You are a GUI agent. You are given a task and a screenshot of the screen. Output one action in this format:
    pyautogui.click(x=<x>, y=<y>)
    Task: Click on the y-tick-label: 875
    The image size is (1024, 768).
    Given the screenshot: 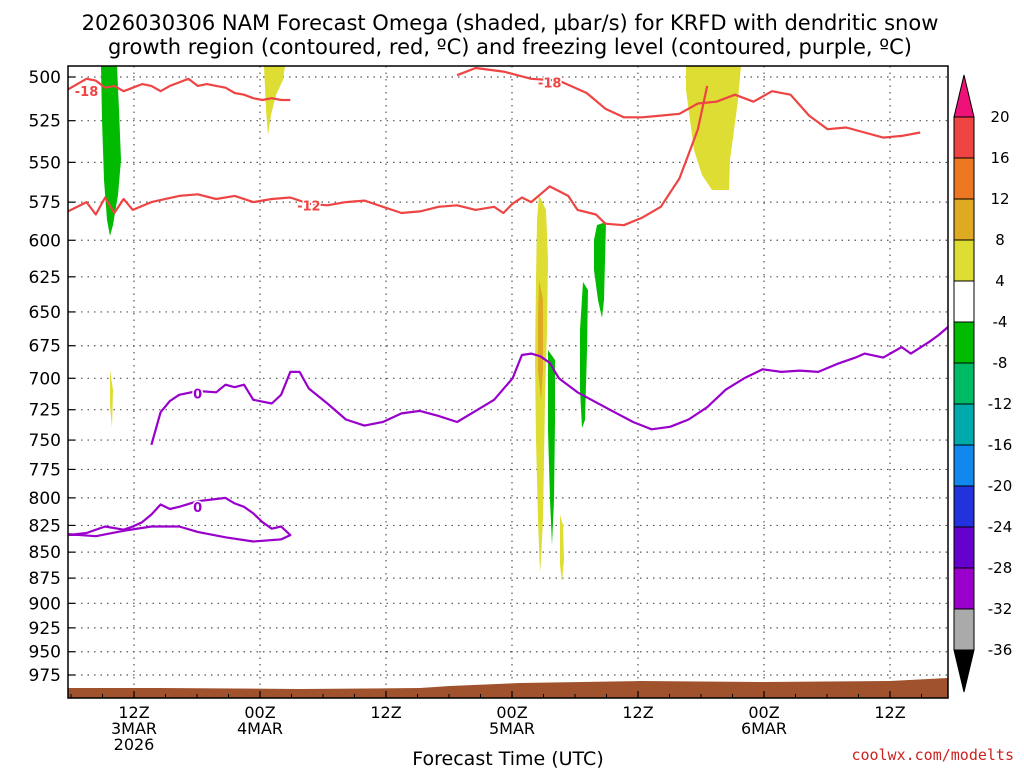 What is the action you would take?
    pyautogui.click(x=45, y=579)
    